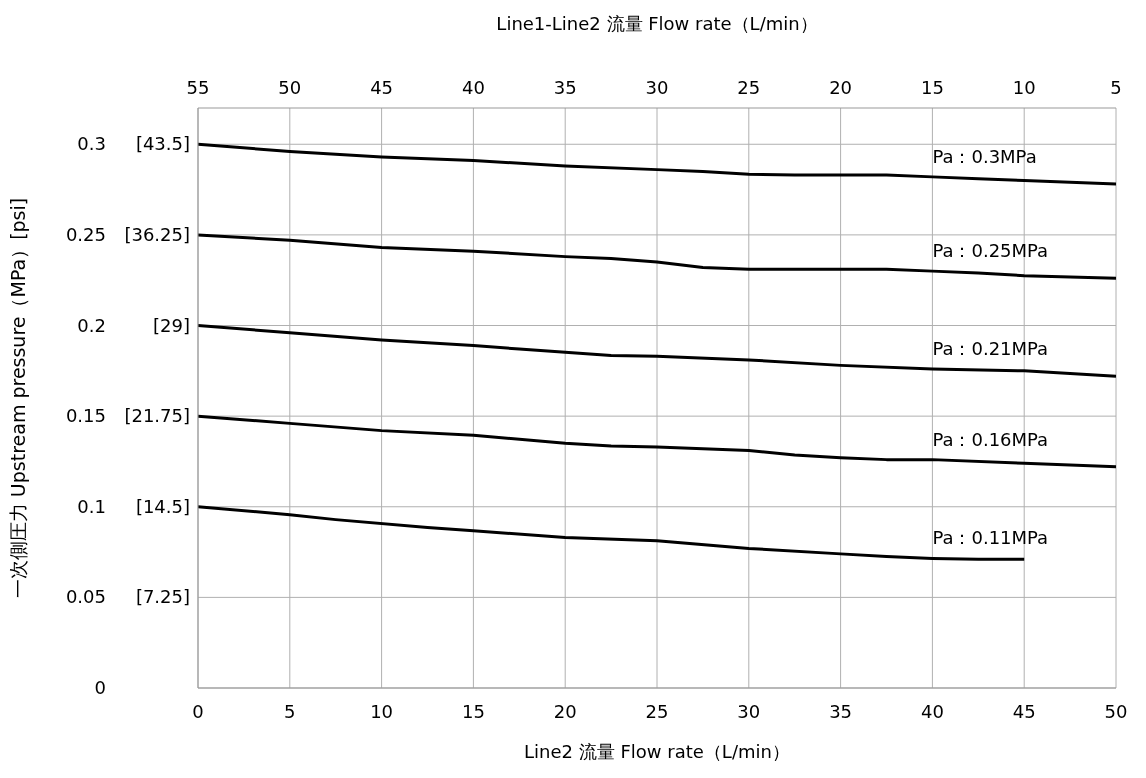  What do you see at coordinates (1116, 87) in the screenshot?
I see `x2-tick-label: 5` at bounding box center [1116, 87].